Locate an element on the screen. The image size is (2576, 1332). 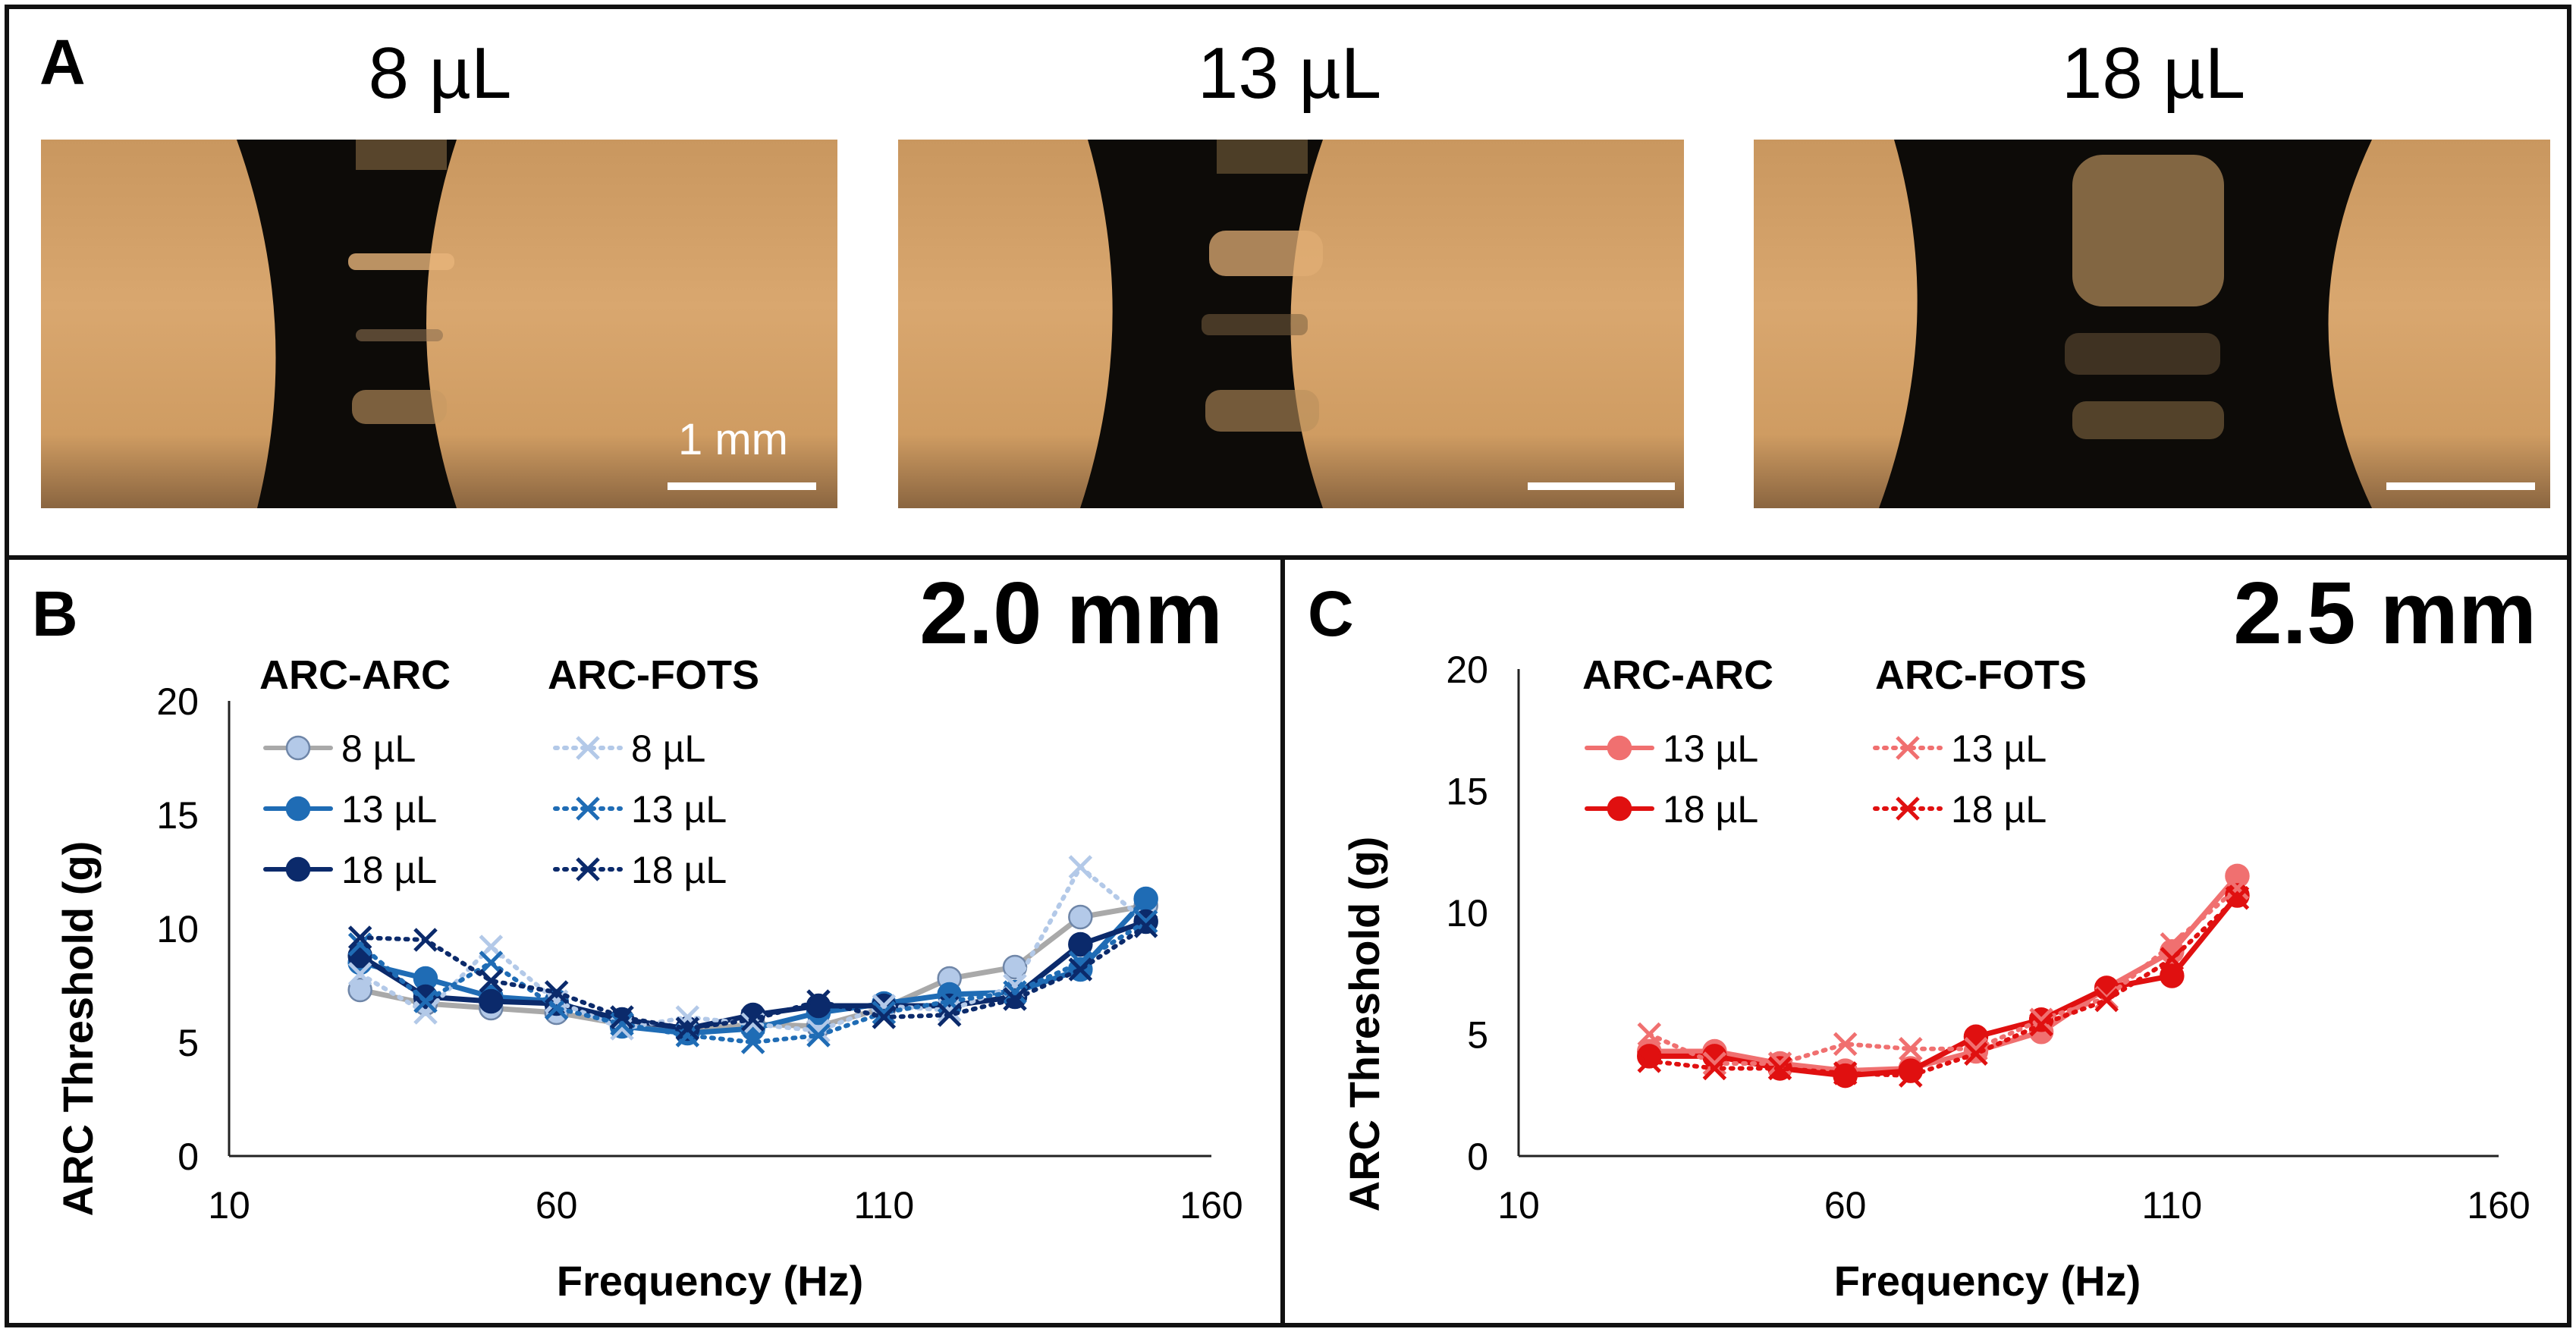
droplet-photo-8ul: 1 mm is located at coordinates (439, 324).